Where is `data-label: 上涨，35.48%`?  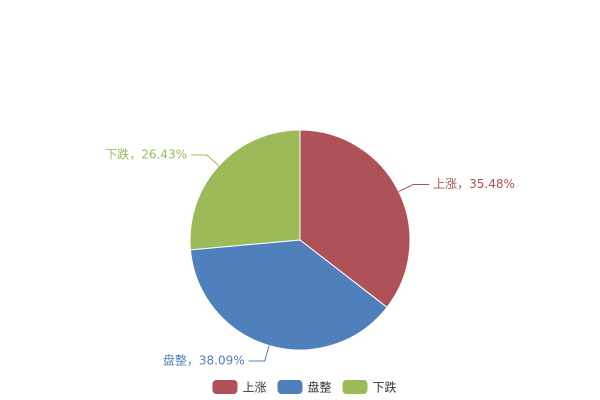 data-label: 上涨，35.48% is located at coordinates (474, 183).